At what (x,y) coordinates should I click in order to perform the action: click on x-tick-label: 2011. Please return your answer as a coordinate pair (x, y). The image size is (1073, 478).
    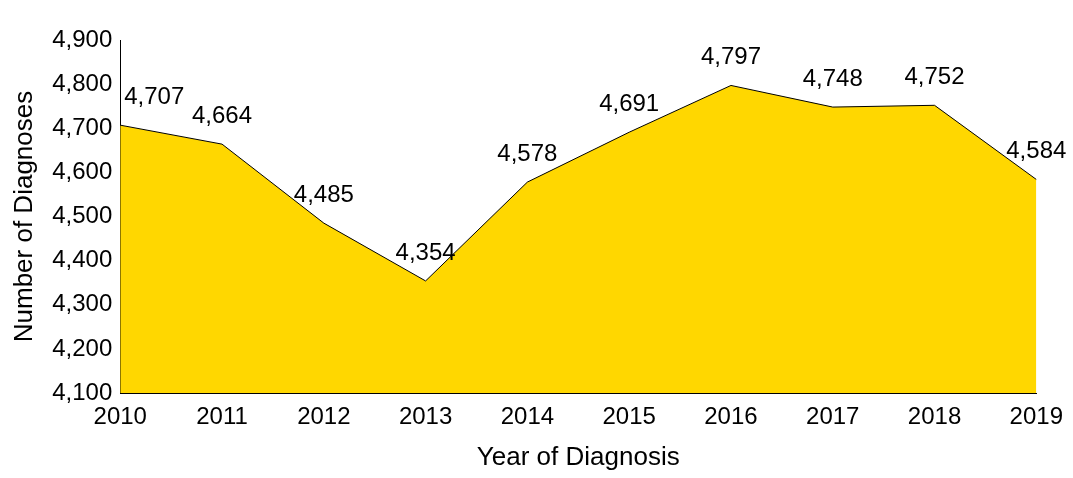
    Looking at the image, I should click on (222, 416).